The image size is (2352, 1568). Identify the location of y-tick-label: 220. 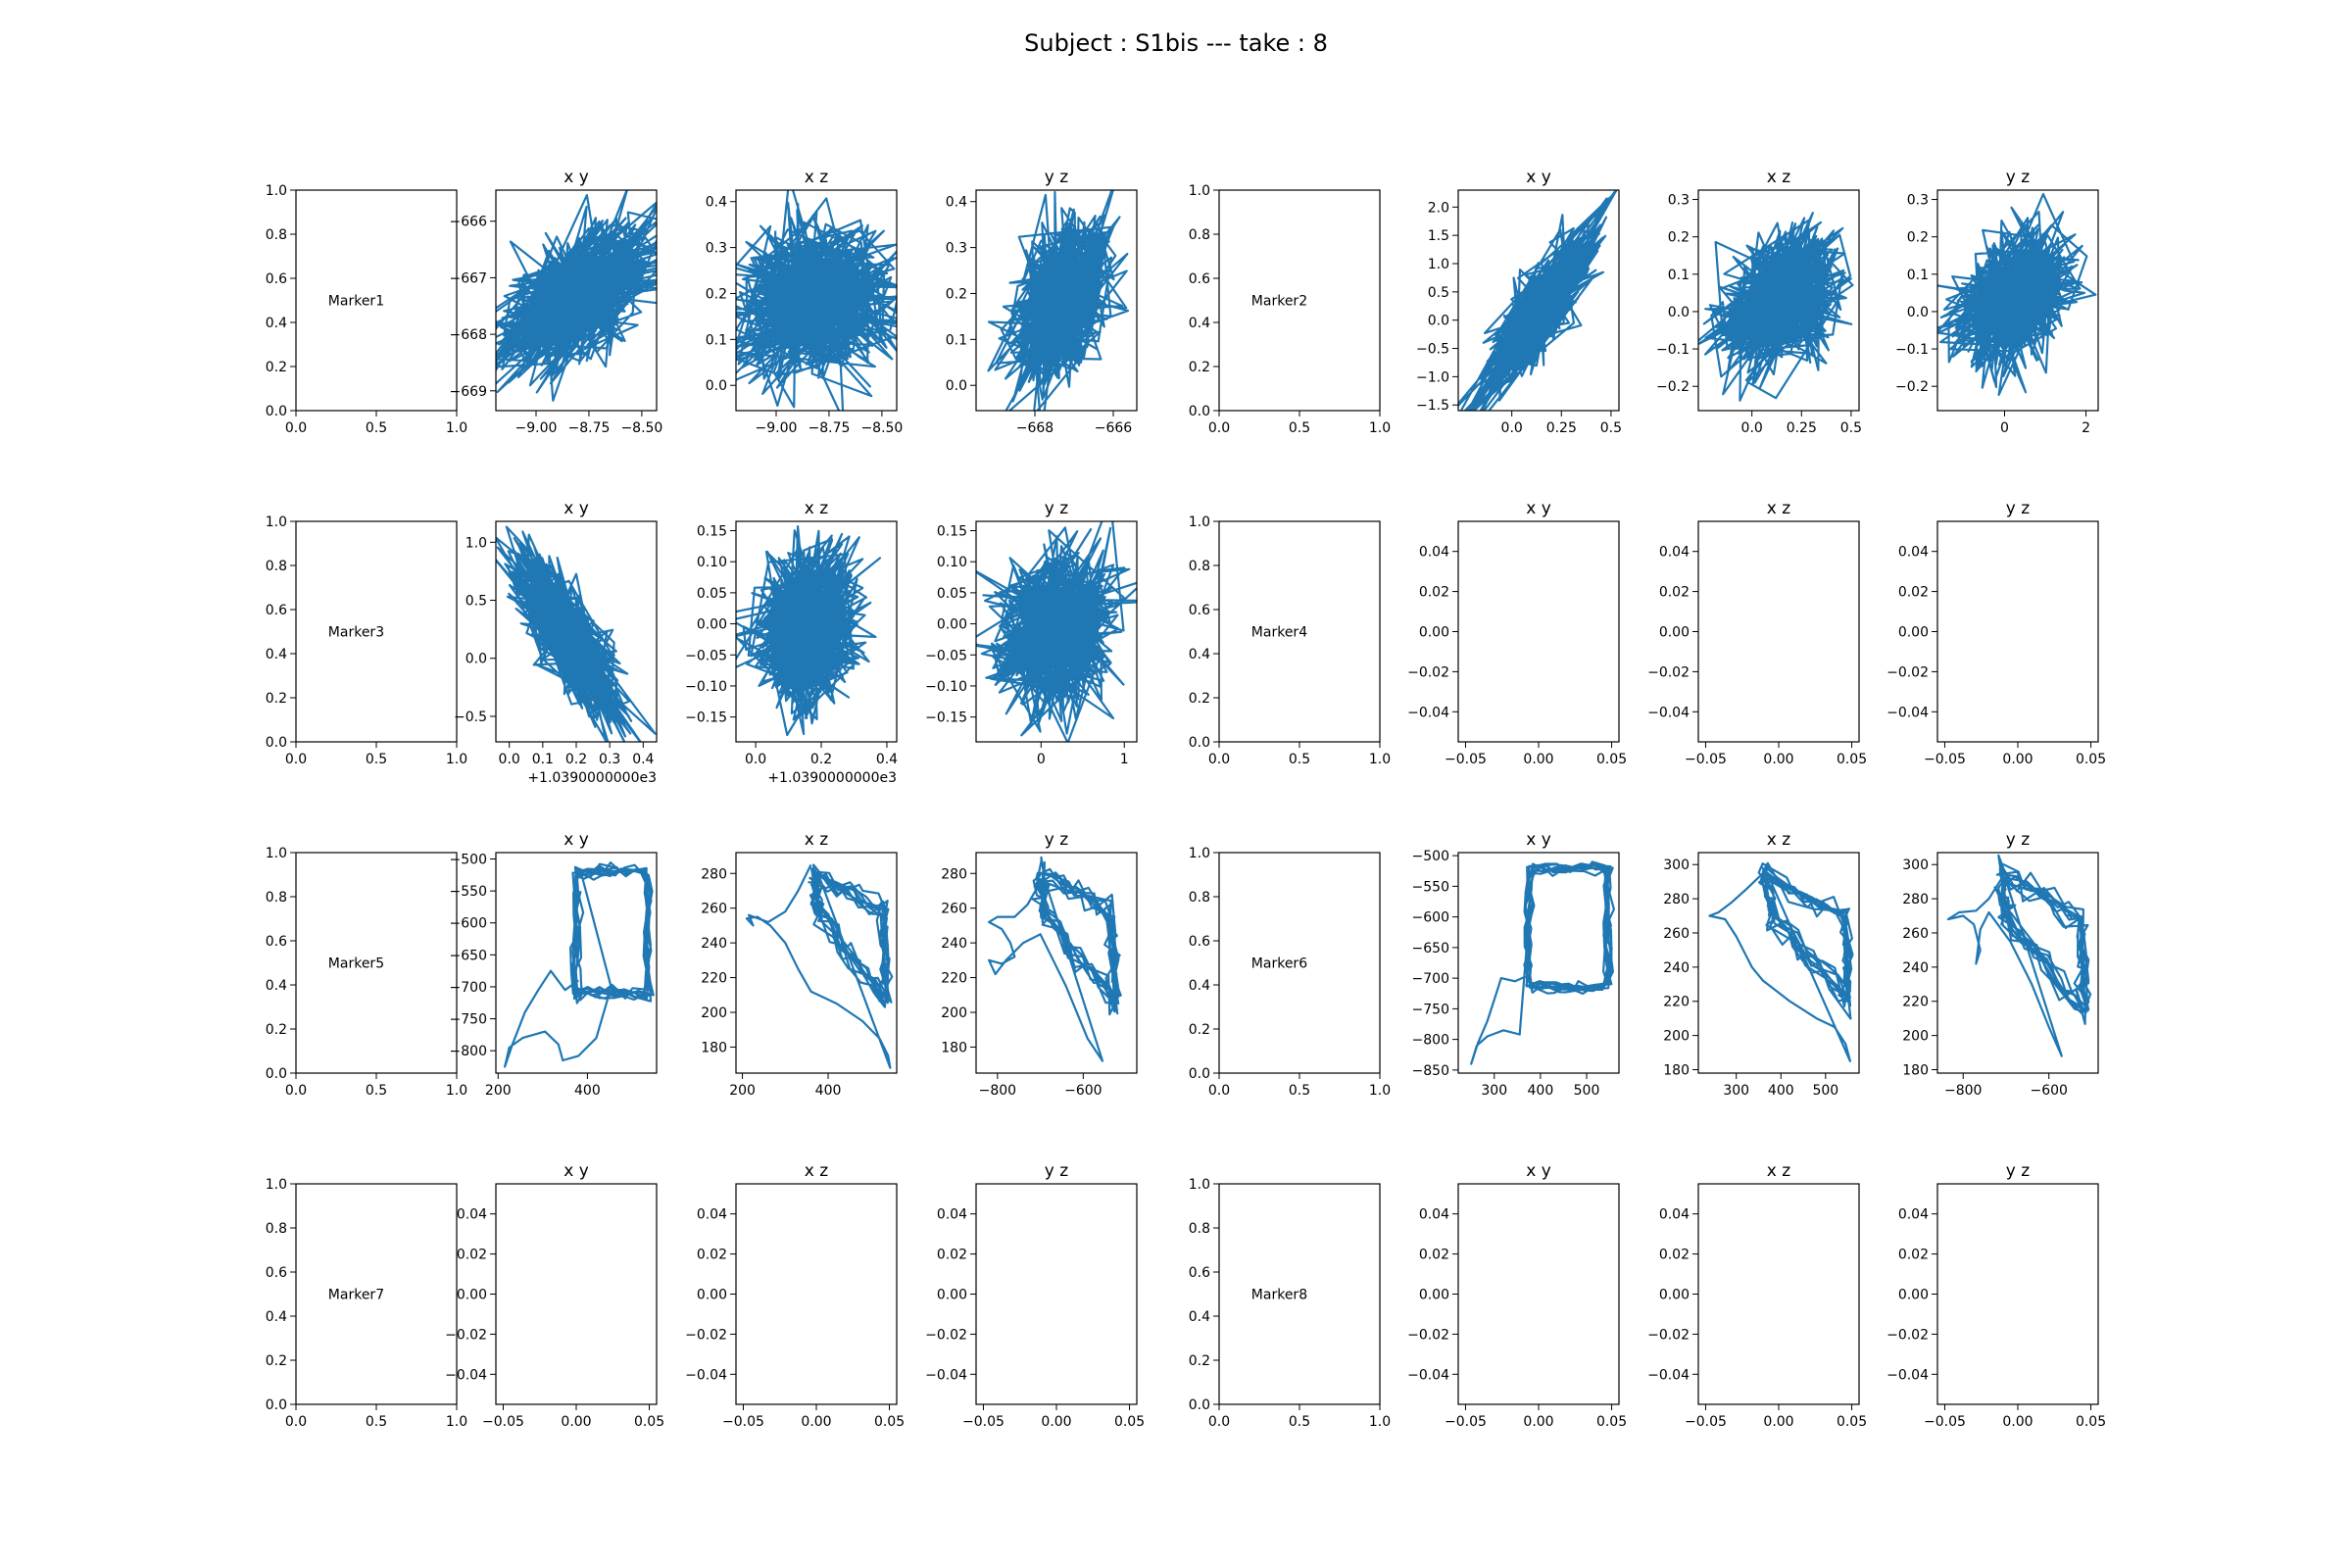
(954, 979).